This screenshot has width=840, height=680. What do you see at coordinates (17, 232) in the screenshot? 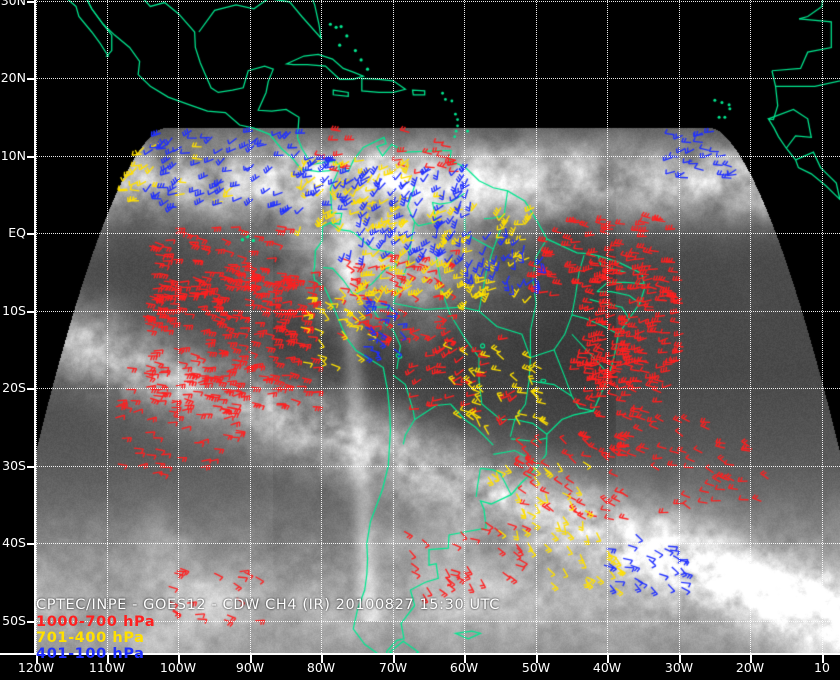
I see `latitude-tick-label: EQ` at bounding box center [17, 232].